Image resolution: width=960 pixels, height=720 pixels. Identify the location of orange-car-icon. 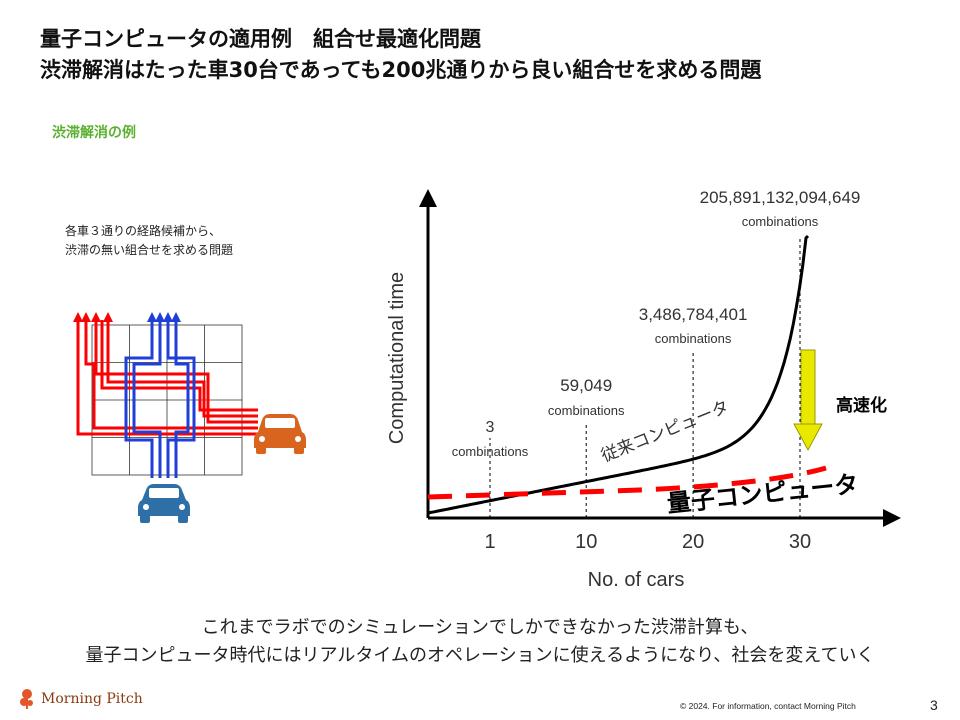
(280, 434).